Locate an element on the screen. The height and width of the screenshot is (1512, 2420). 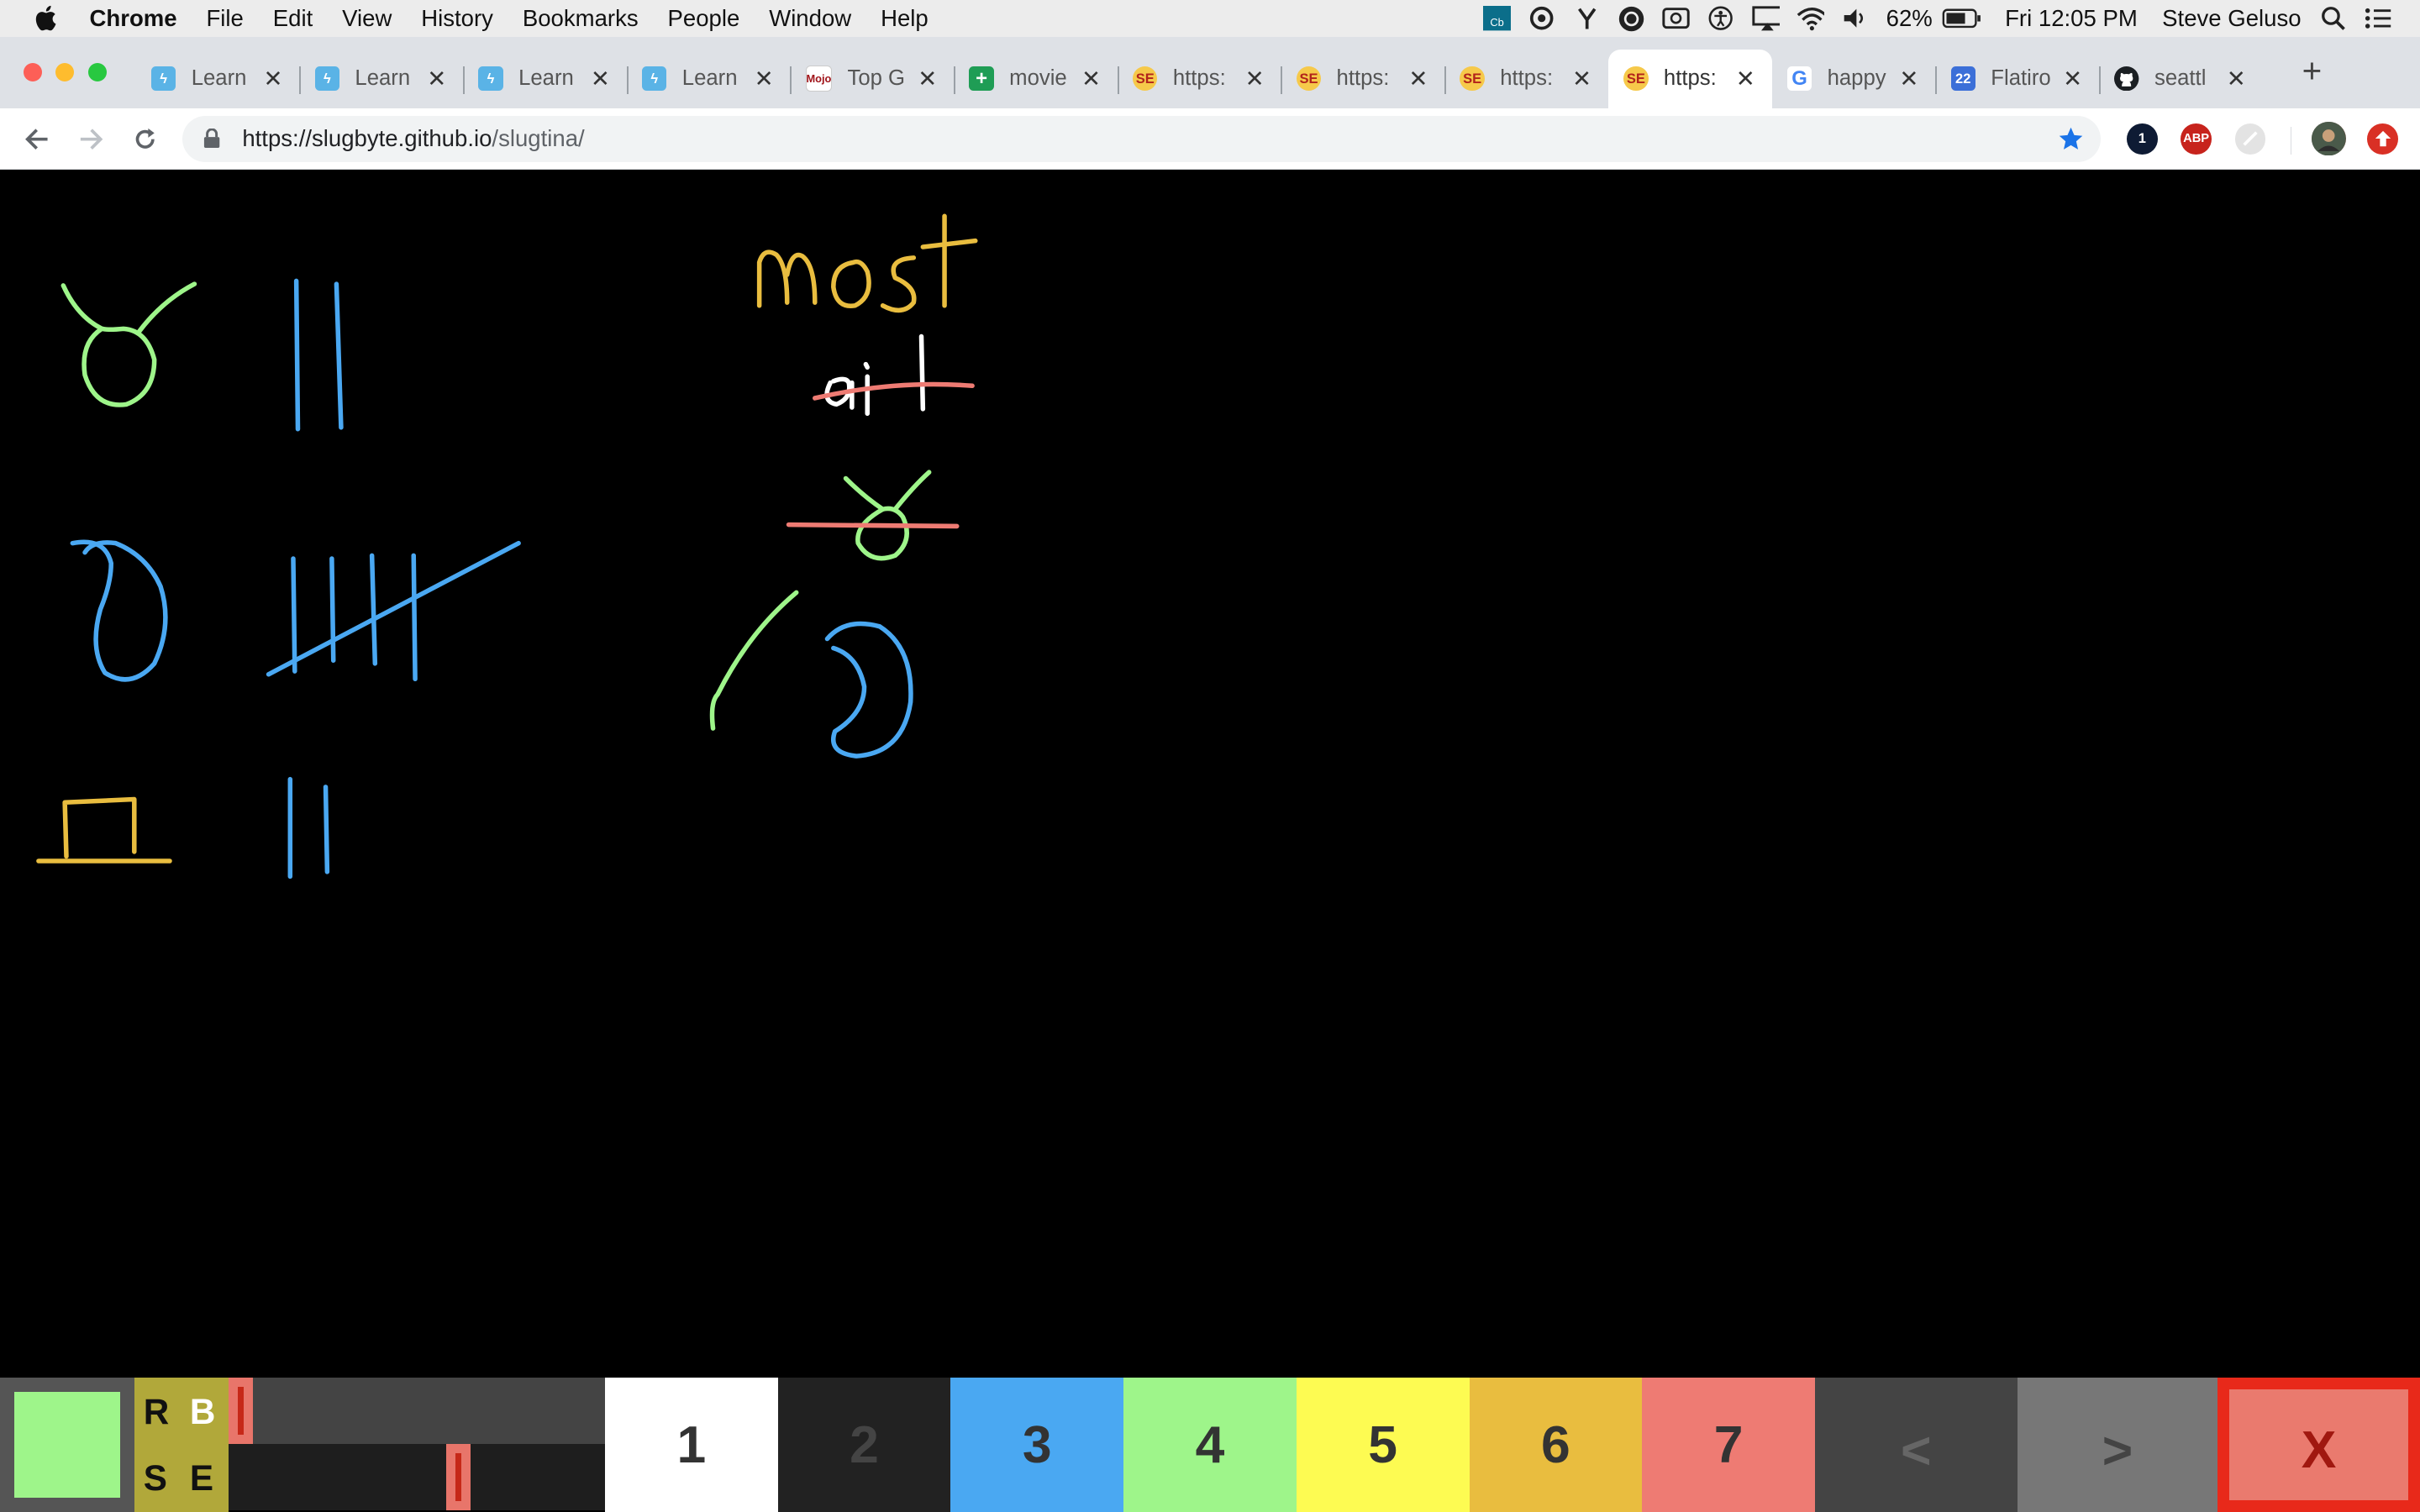
lock-icon is located at coordinates (212, 139).